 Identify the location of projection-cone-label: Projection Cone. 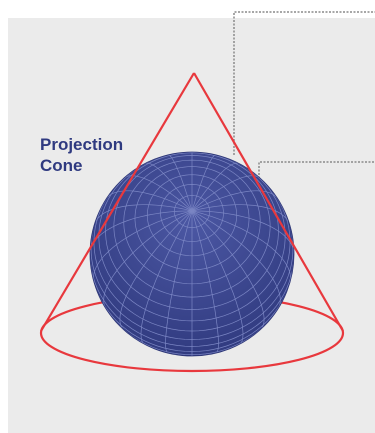
(84, 155).